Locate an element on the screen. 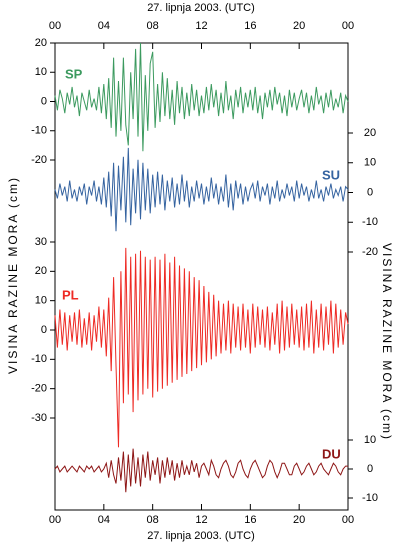 This screenshot has height=543, width=400. right-y-label: VISINA RAZINE MORA (cm) is located at coordinates (387, 342).